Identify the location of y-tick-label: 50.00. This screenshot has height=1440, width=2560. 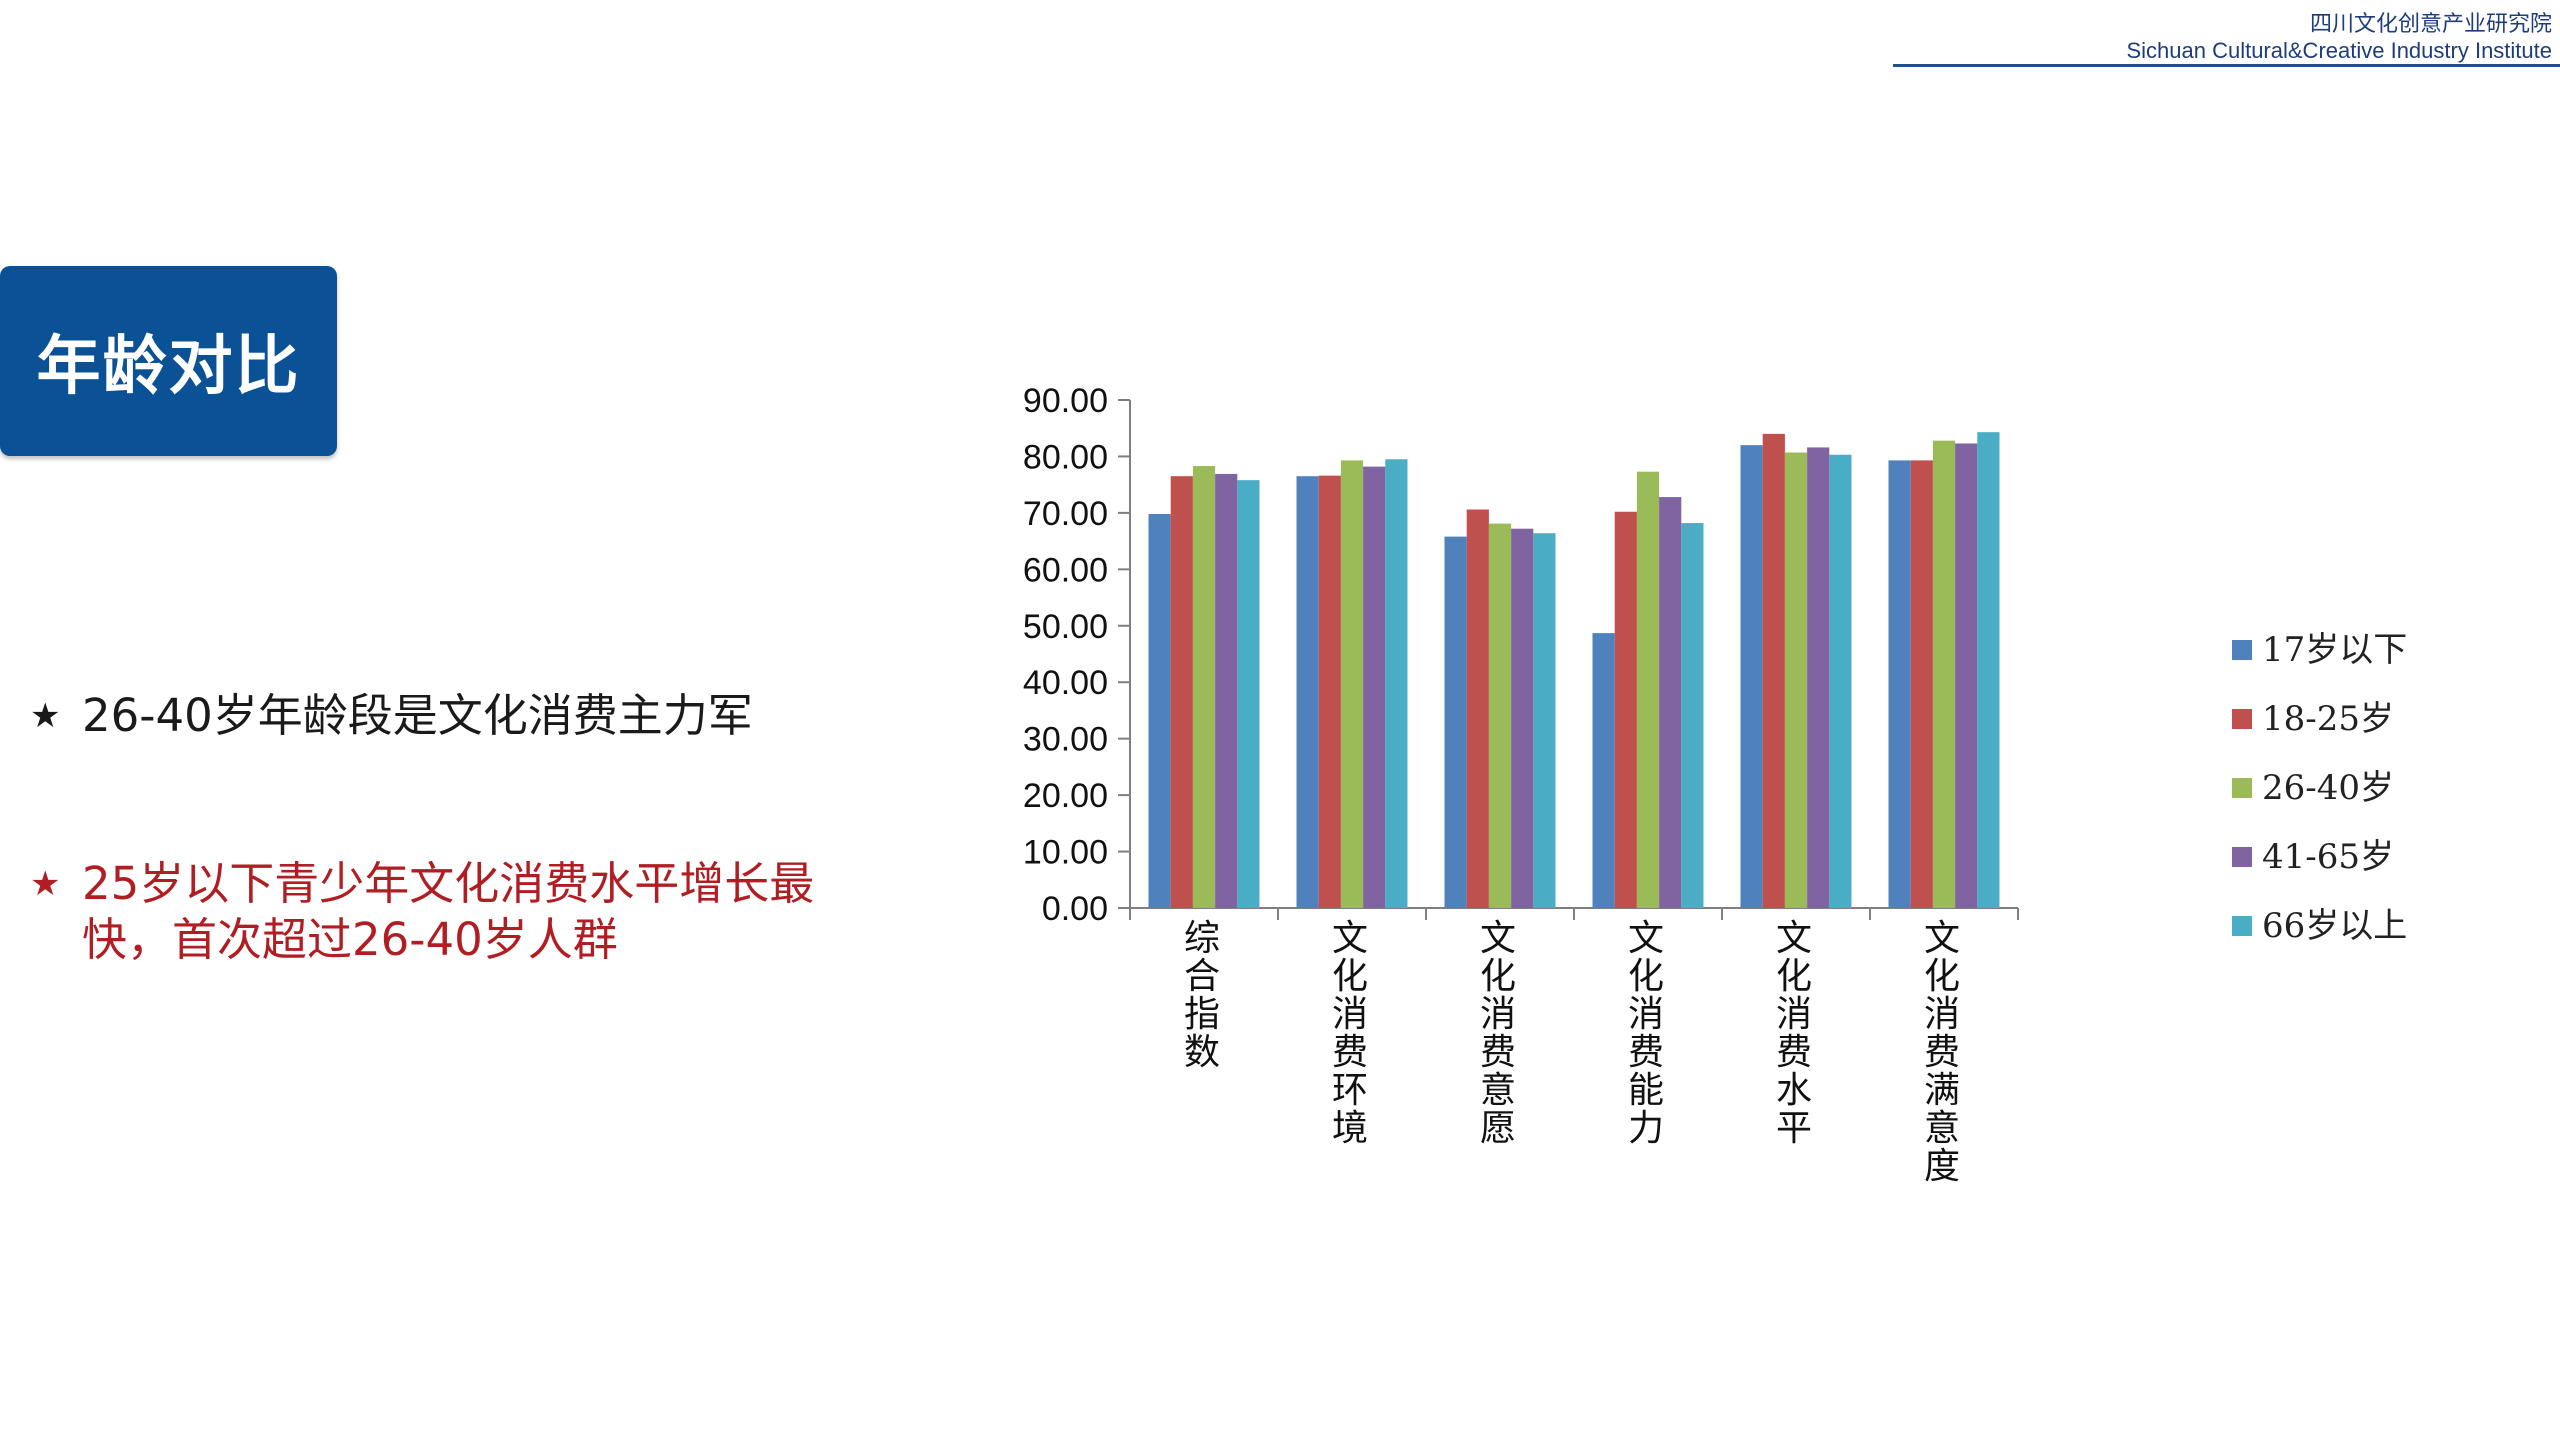
(1065, 627).